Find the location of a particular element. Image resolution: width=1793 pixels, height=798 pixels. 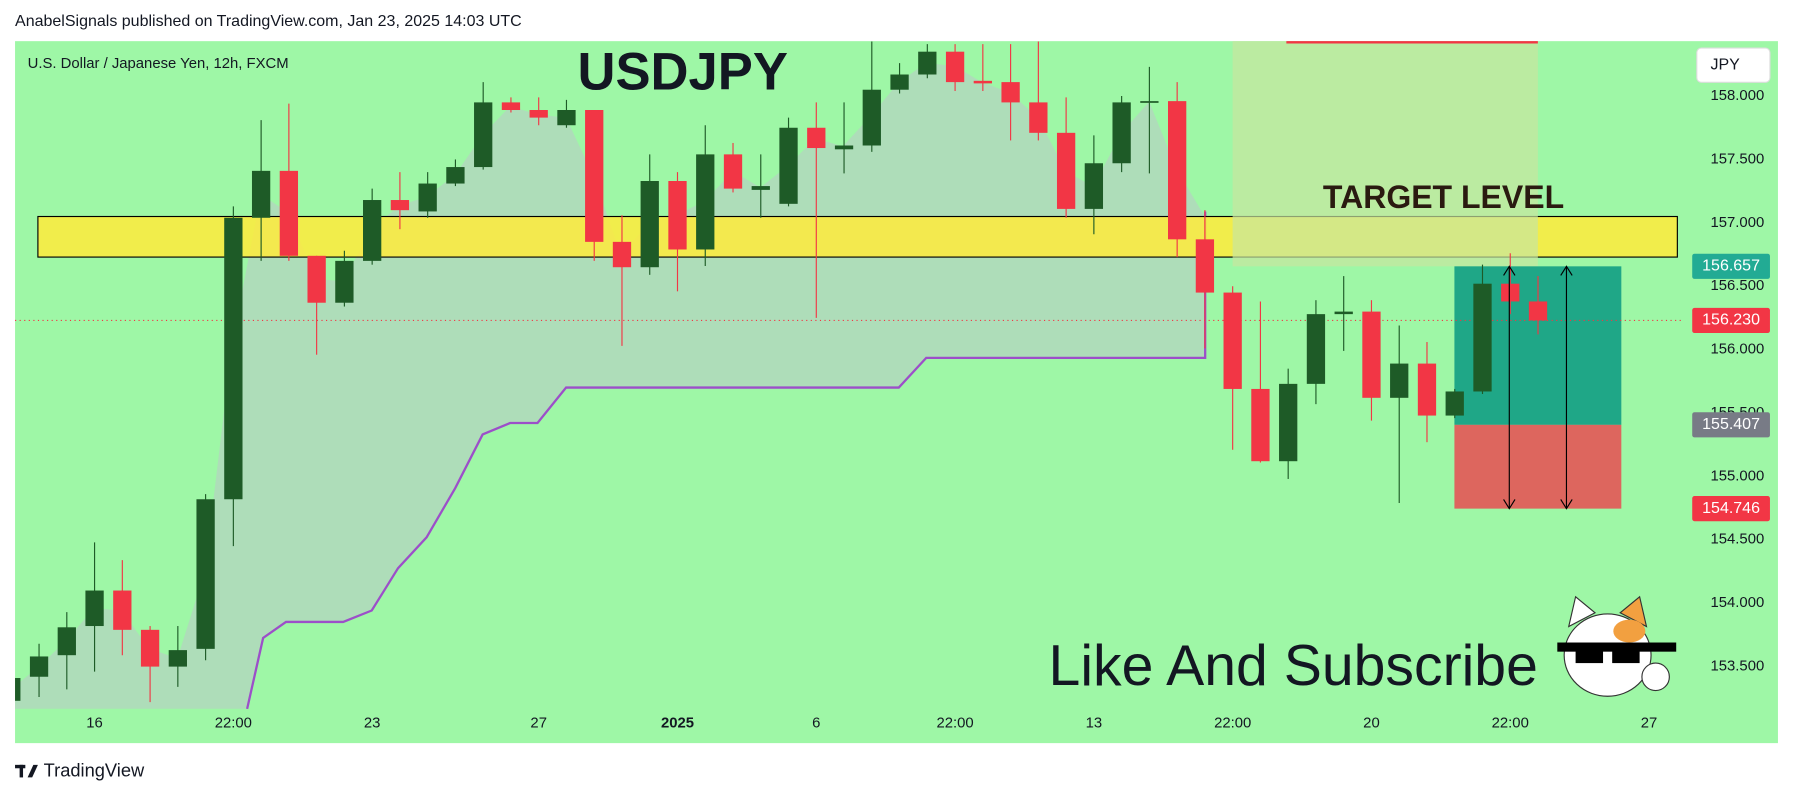

x-tick-label: 16 is located at coordinates (94, 724).